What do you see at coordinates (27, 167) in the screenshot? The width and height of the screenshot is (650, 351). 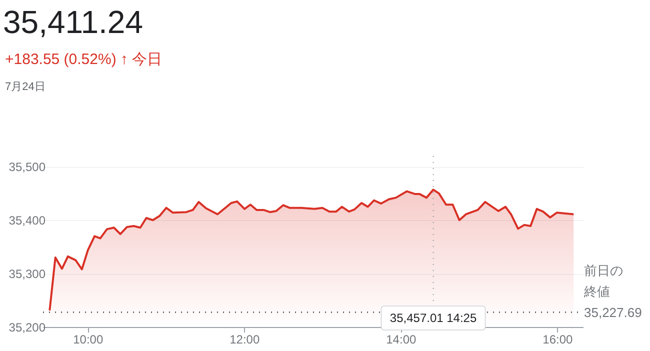 I see `y-tick-label: 35,500` at bounding box center [27, 167].